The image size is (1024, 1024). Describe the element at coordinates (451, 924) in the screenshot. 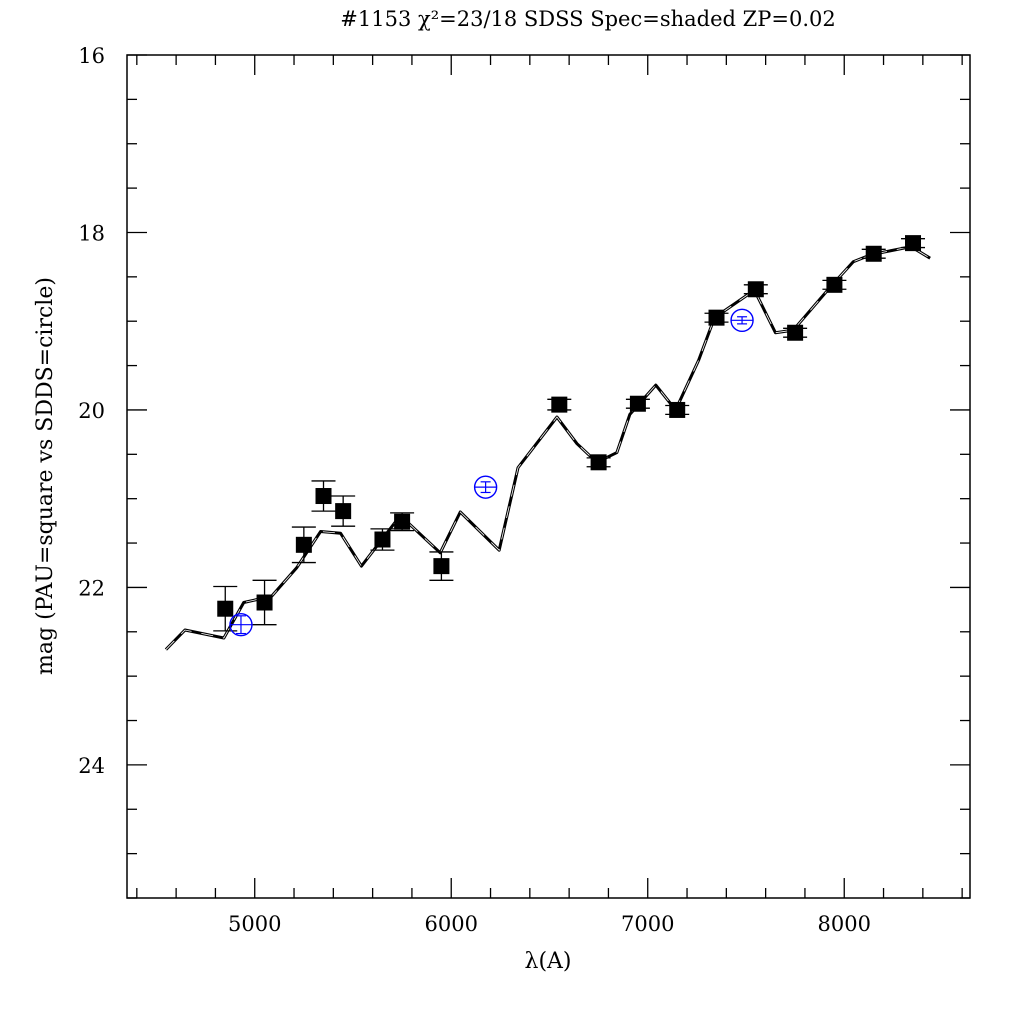

I see `x-tick-label: 6000` at that location.